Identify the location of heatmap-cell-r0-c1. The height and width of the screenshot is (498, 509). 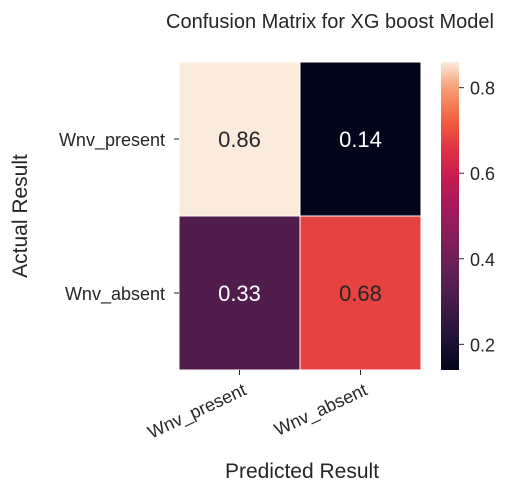
(360, 139).